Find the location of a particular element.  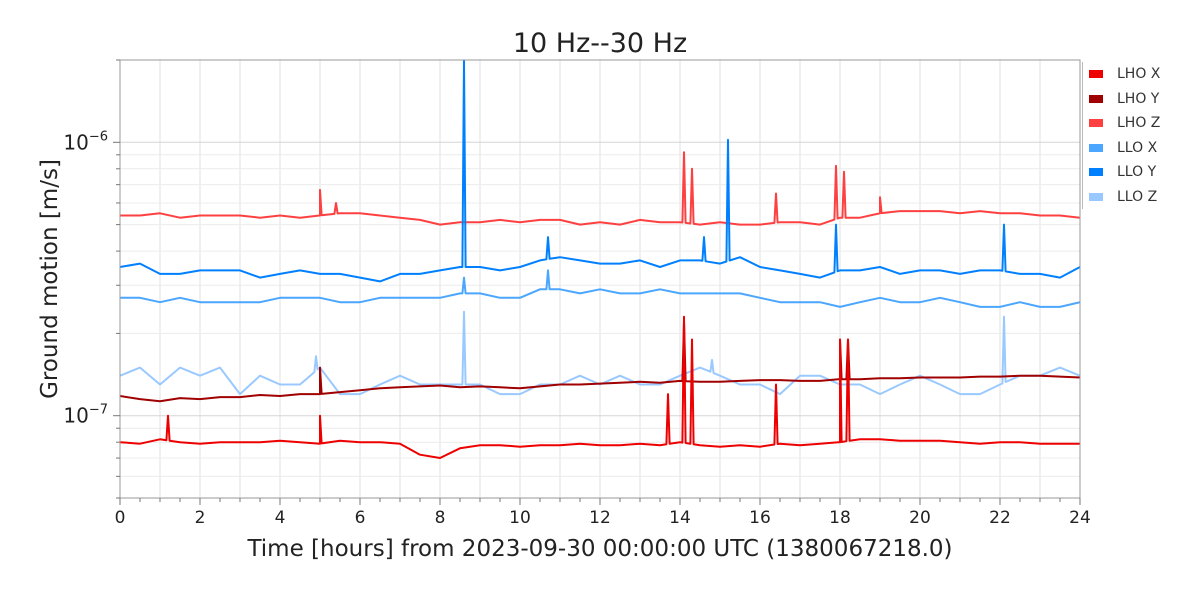

legend-item: LHO Y is located at coordinates (1124, 99).